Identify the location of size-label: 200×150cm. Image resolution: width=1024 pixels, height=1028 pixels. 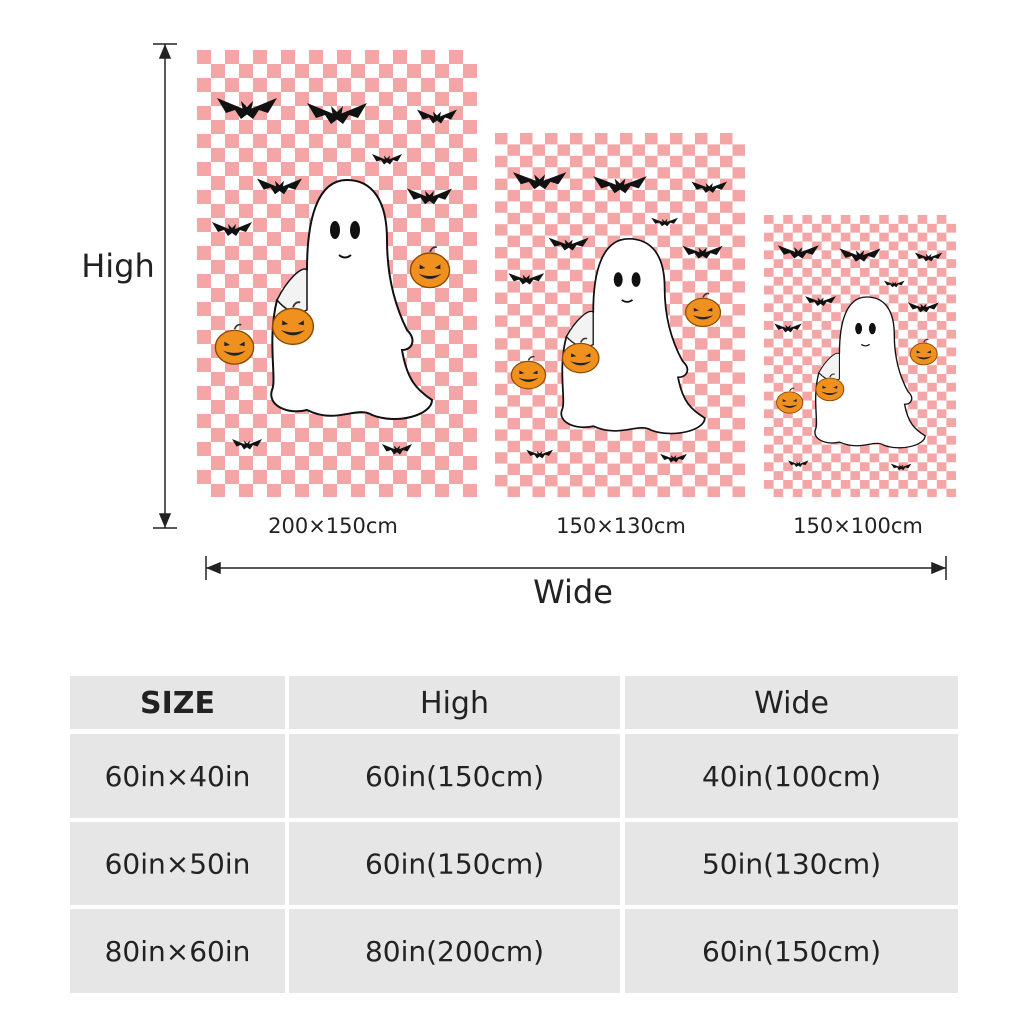
(333, 526).